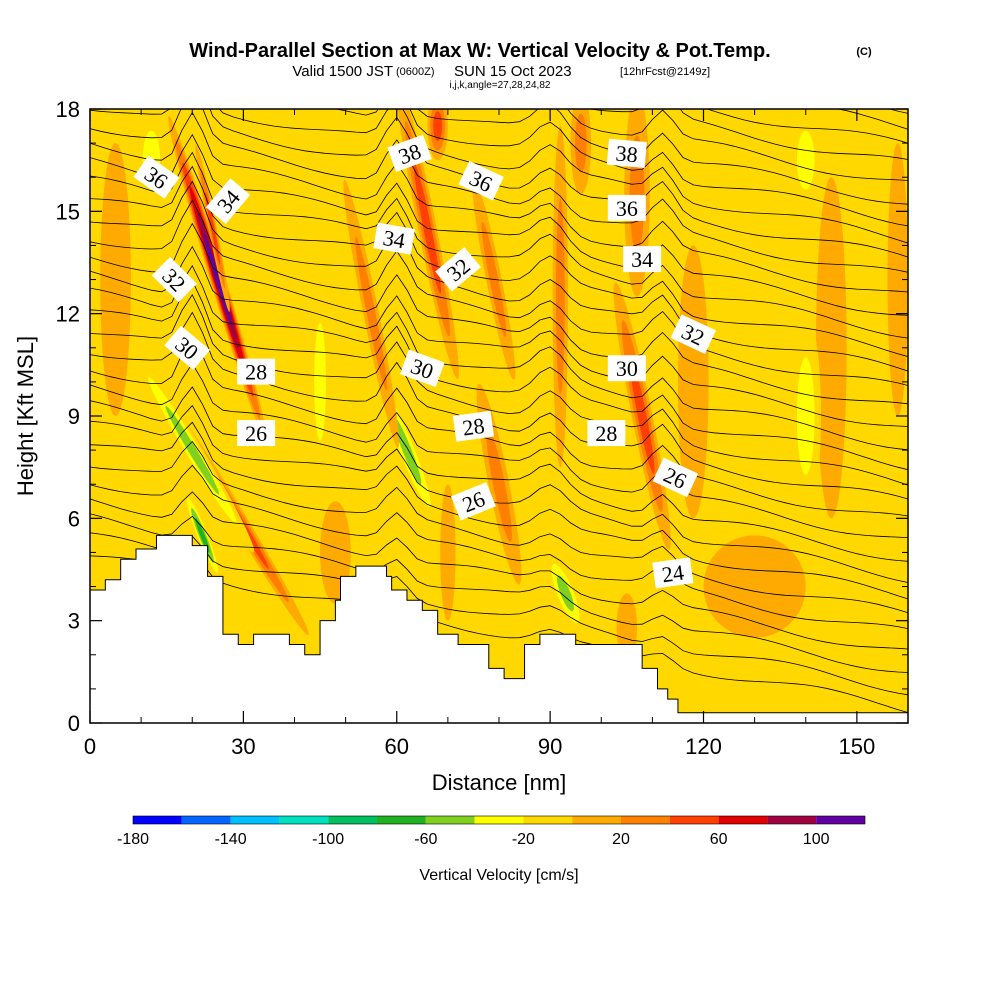 Image resolution: width=1000 pixels, height=1000 pixels. I want to click on x-axis-title: Distance [nm], so click(499, 782).